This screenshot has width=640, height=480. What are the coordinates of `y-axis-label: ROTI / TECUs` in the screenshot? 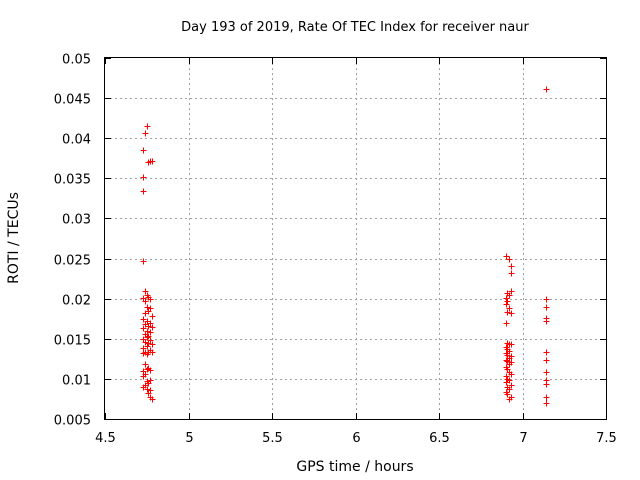 It's located at (14, 238).